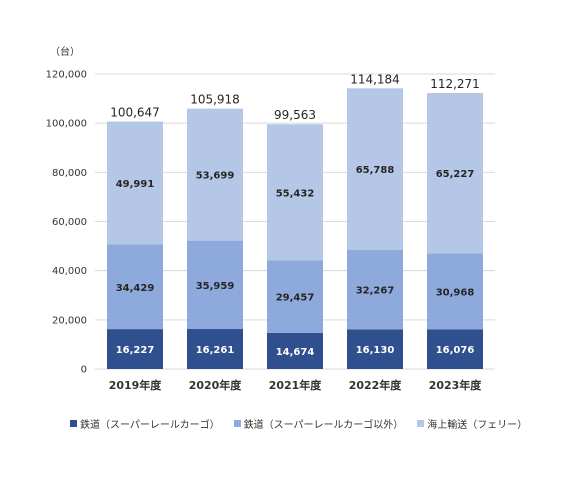 This screenshot has height=488, width=564. I want to click on bar-total-label: 100,647, so click(135, 113).